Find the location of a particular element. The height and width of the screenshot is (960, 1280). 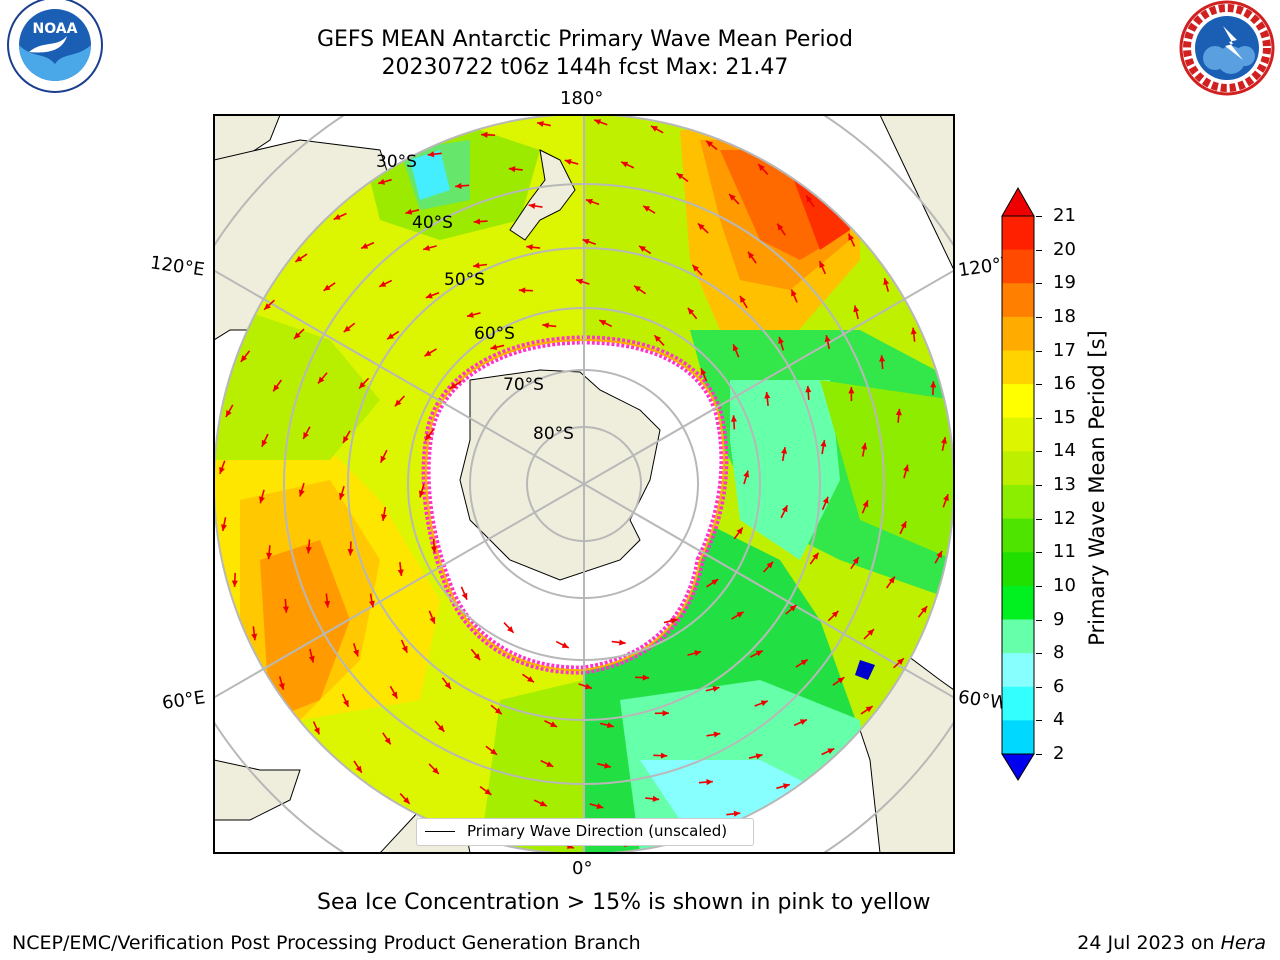

colorbar-tick-label: 16 is located at coordinates (1064, 384).